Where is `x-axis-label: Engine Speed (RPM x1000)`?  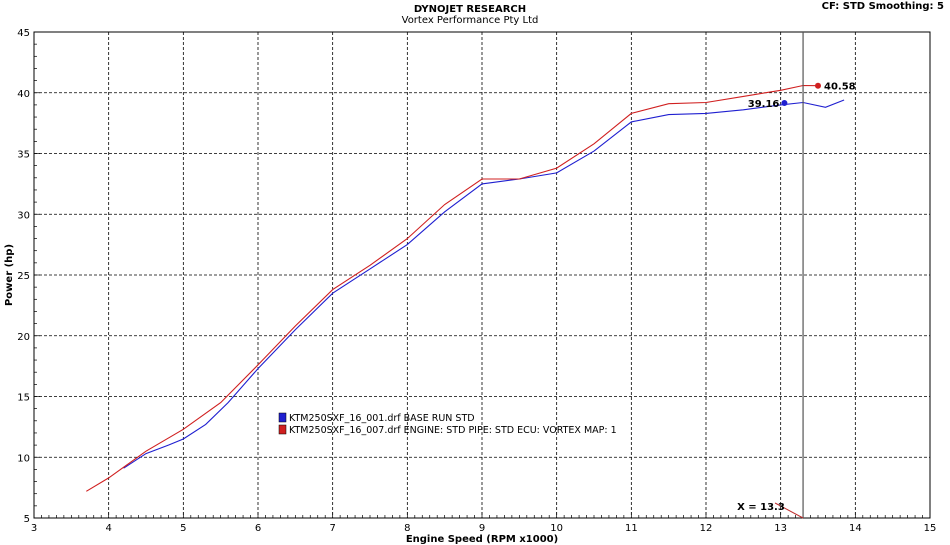 x-axis-label: Engine Speed (RPM x1000) is located at coordinates (482, 539).